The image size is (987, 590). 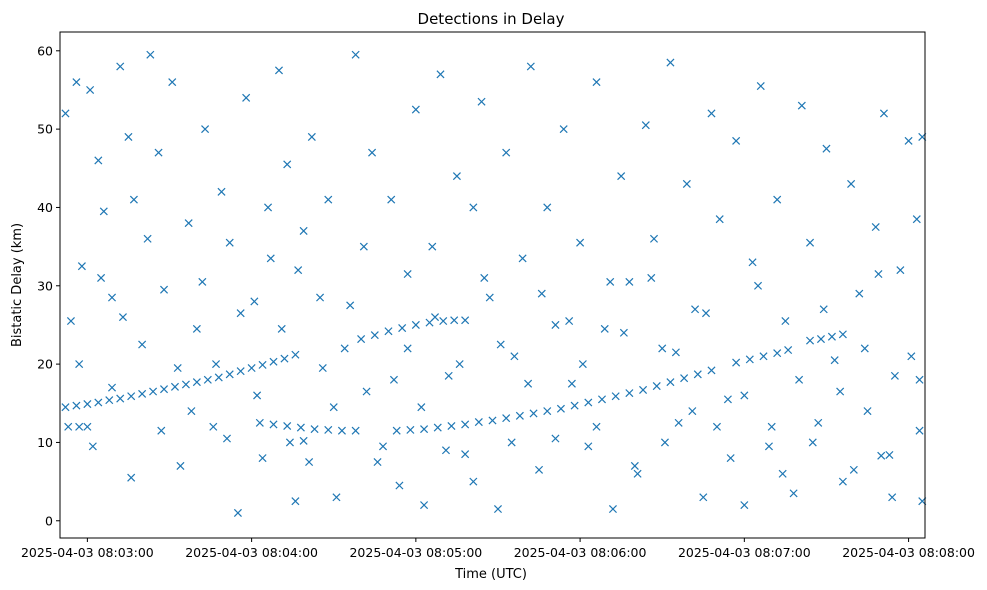 What do you see at coordinates (17, 285) in the screenshot?
I see `y-axis-label: Bistatic Delay (km)` at bounding box center [17, 285].